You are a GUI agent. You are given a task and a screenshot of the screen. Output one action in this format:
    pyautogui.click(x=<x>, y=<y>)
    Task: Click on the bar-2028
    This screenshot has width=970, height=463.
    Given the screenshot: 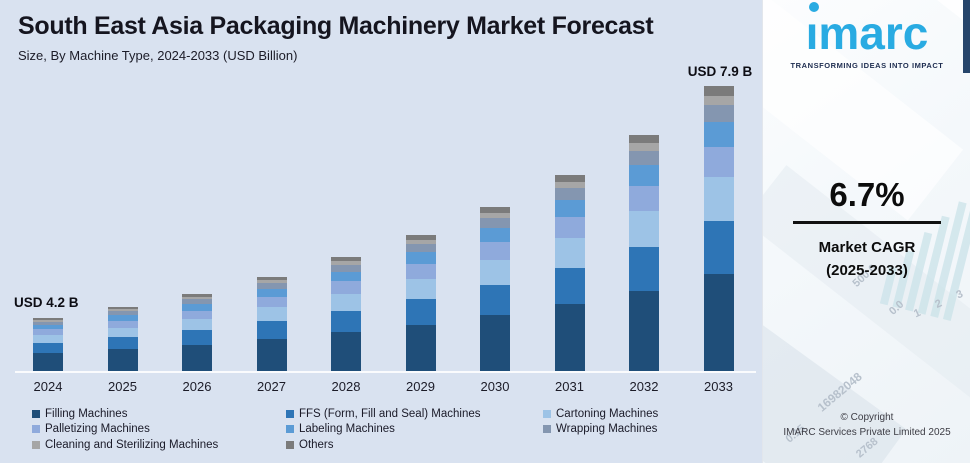 What is the action you would take?
    pyautogui.click(x=346, y=314)
    